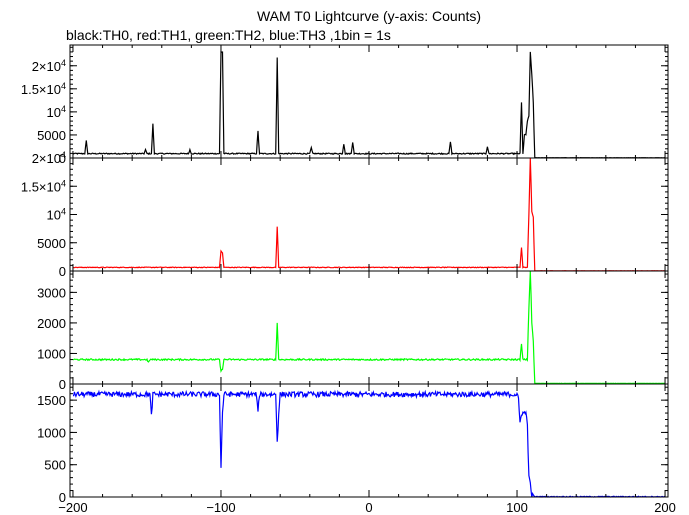 This screenshot has height=515, width=689. What do you see at coordinates (369, 16) in the screenshot?
I see `chart-title: WAM T0 Lightcurve (y-axis: Counts)` at bounding box center [369, 16].